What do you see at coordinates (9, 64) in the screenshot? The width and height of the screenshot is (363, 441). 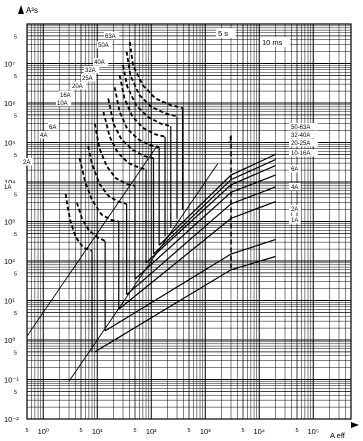 I see `y-tick-label: 10⁷` at bounding box center [9, 64].